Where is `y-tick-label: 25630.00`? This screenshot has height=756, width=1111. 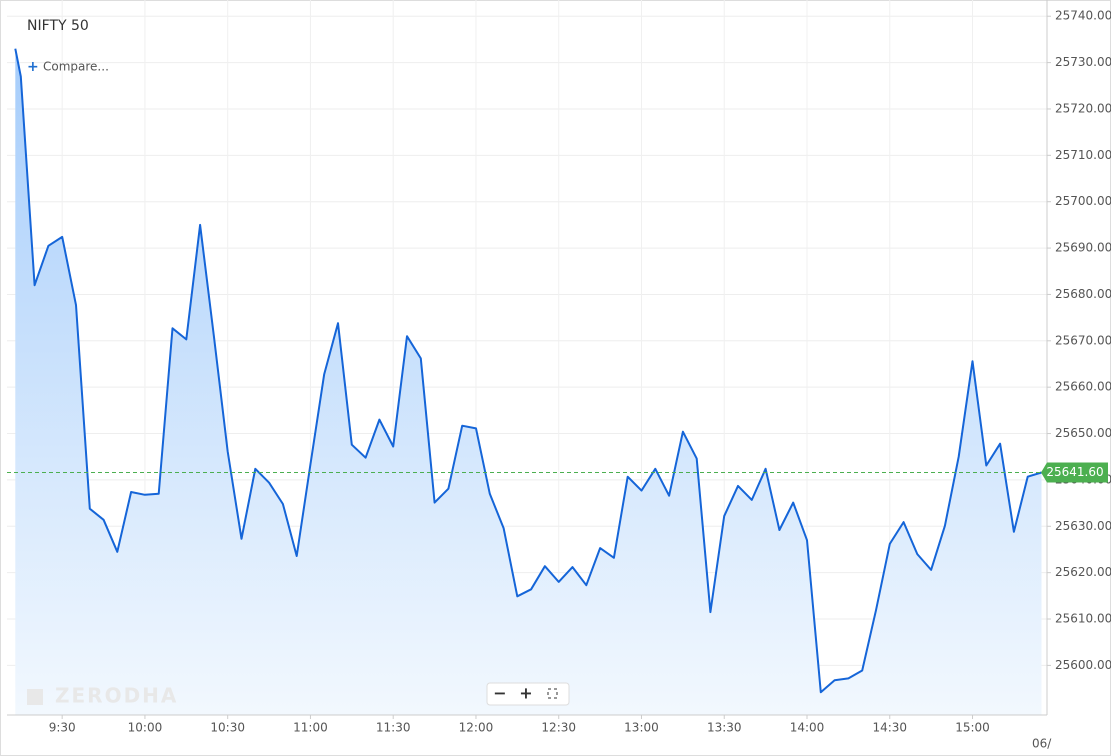
y-tick-label: 25630.00 is located at coordinates (1083, 526).